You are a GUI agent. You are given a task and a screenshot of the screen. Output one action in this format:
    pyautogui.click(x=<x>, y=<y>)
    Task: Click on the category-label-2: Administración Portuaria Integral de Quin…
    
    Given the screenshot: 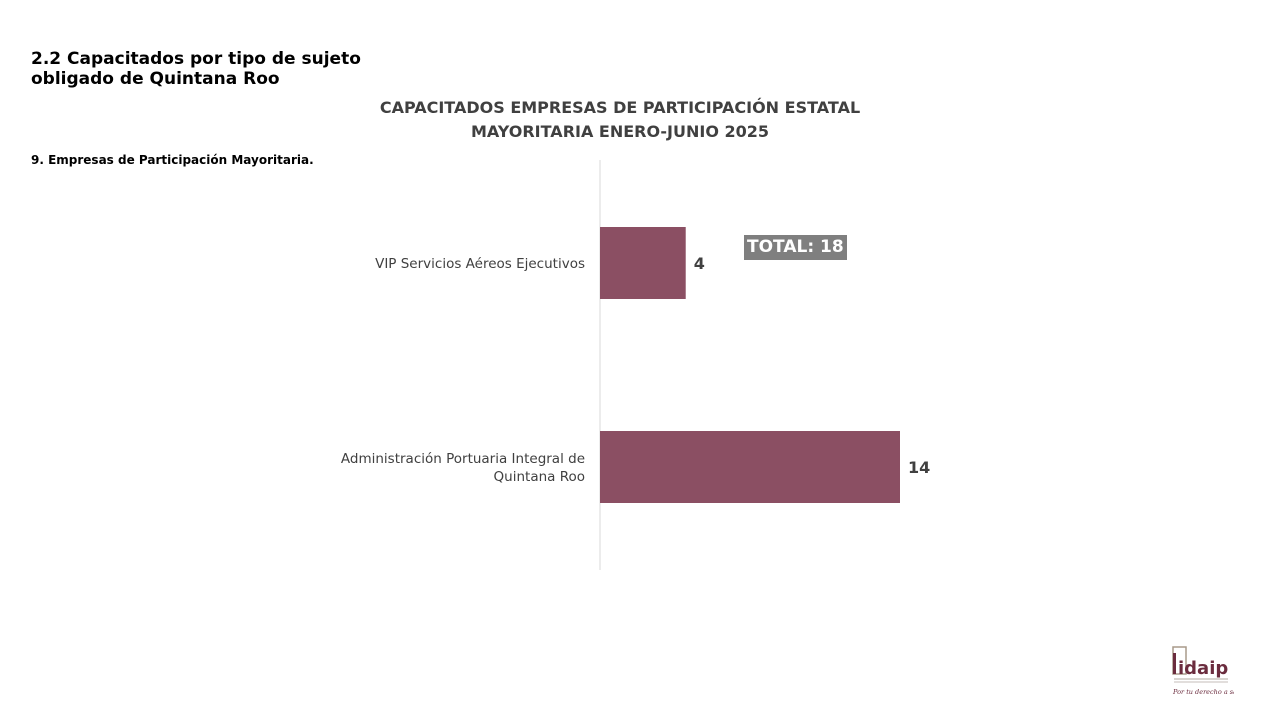 What is the action you would take?
    pyautogui.click(x=463, y=468)
    